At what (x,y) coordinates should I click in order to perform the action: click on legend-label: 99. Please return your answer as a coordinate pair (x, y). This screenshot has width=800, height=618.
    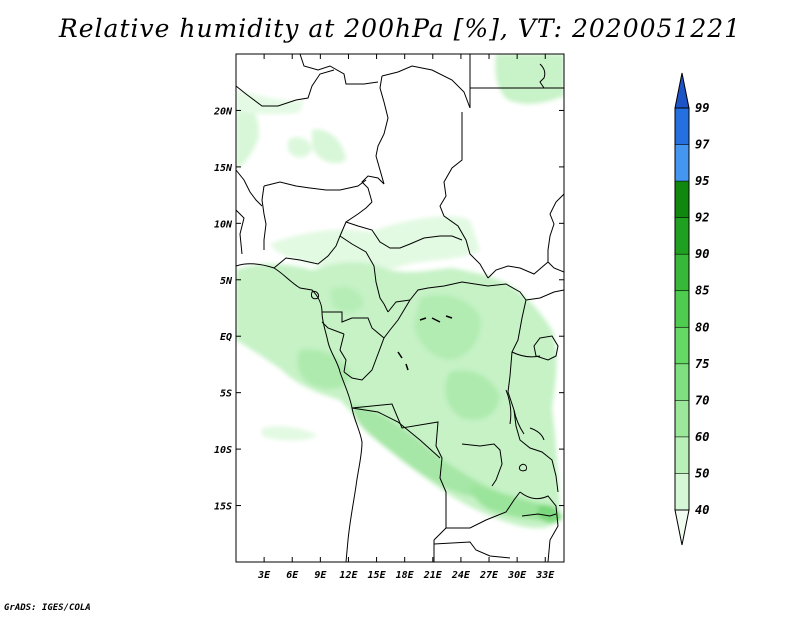
    Looking at the image, I should click on (702, 108).